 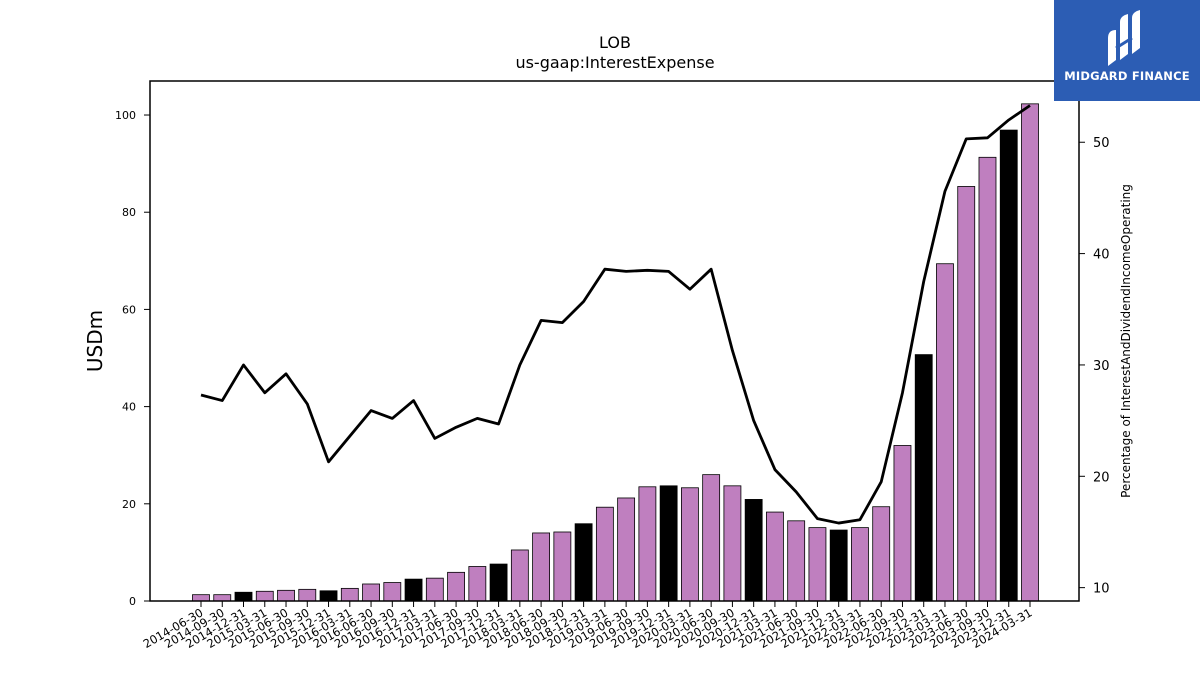 I want to click on brand-logo: MIDGARD FINANCE, so click(x=1127, y=50).